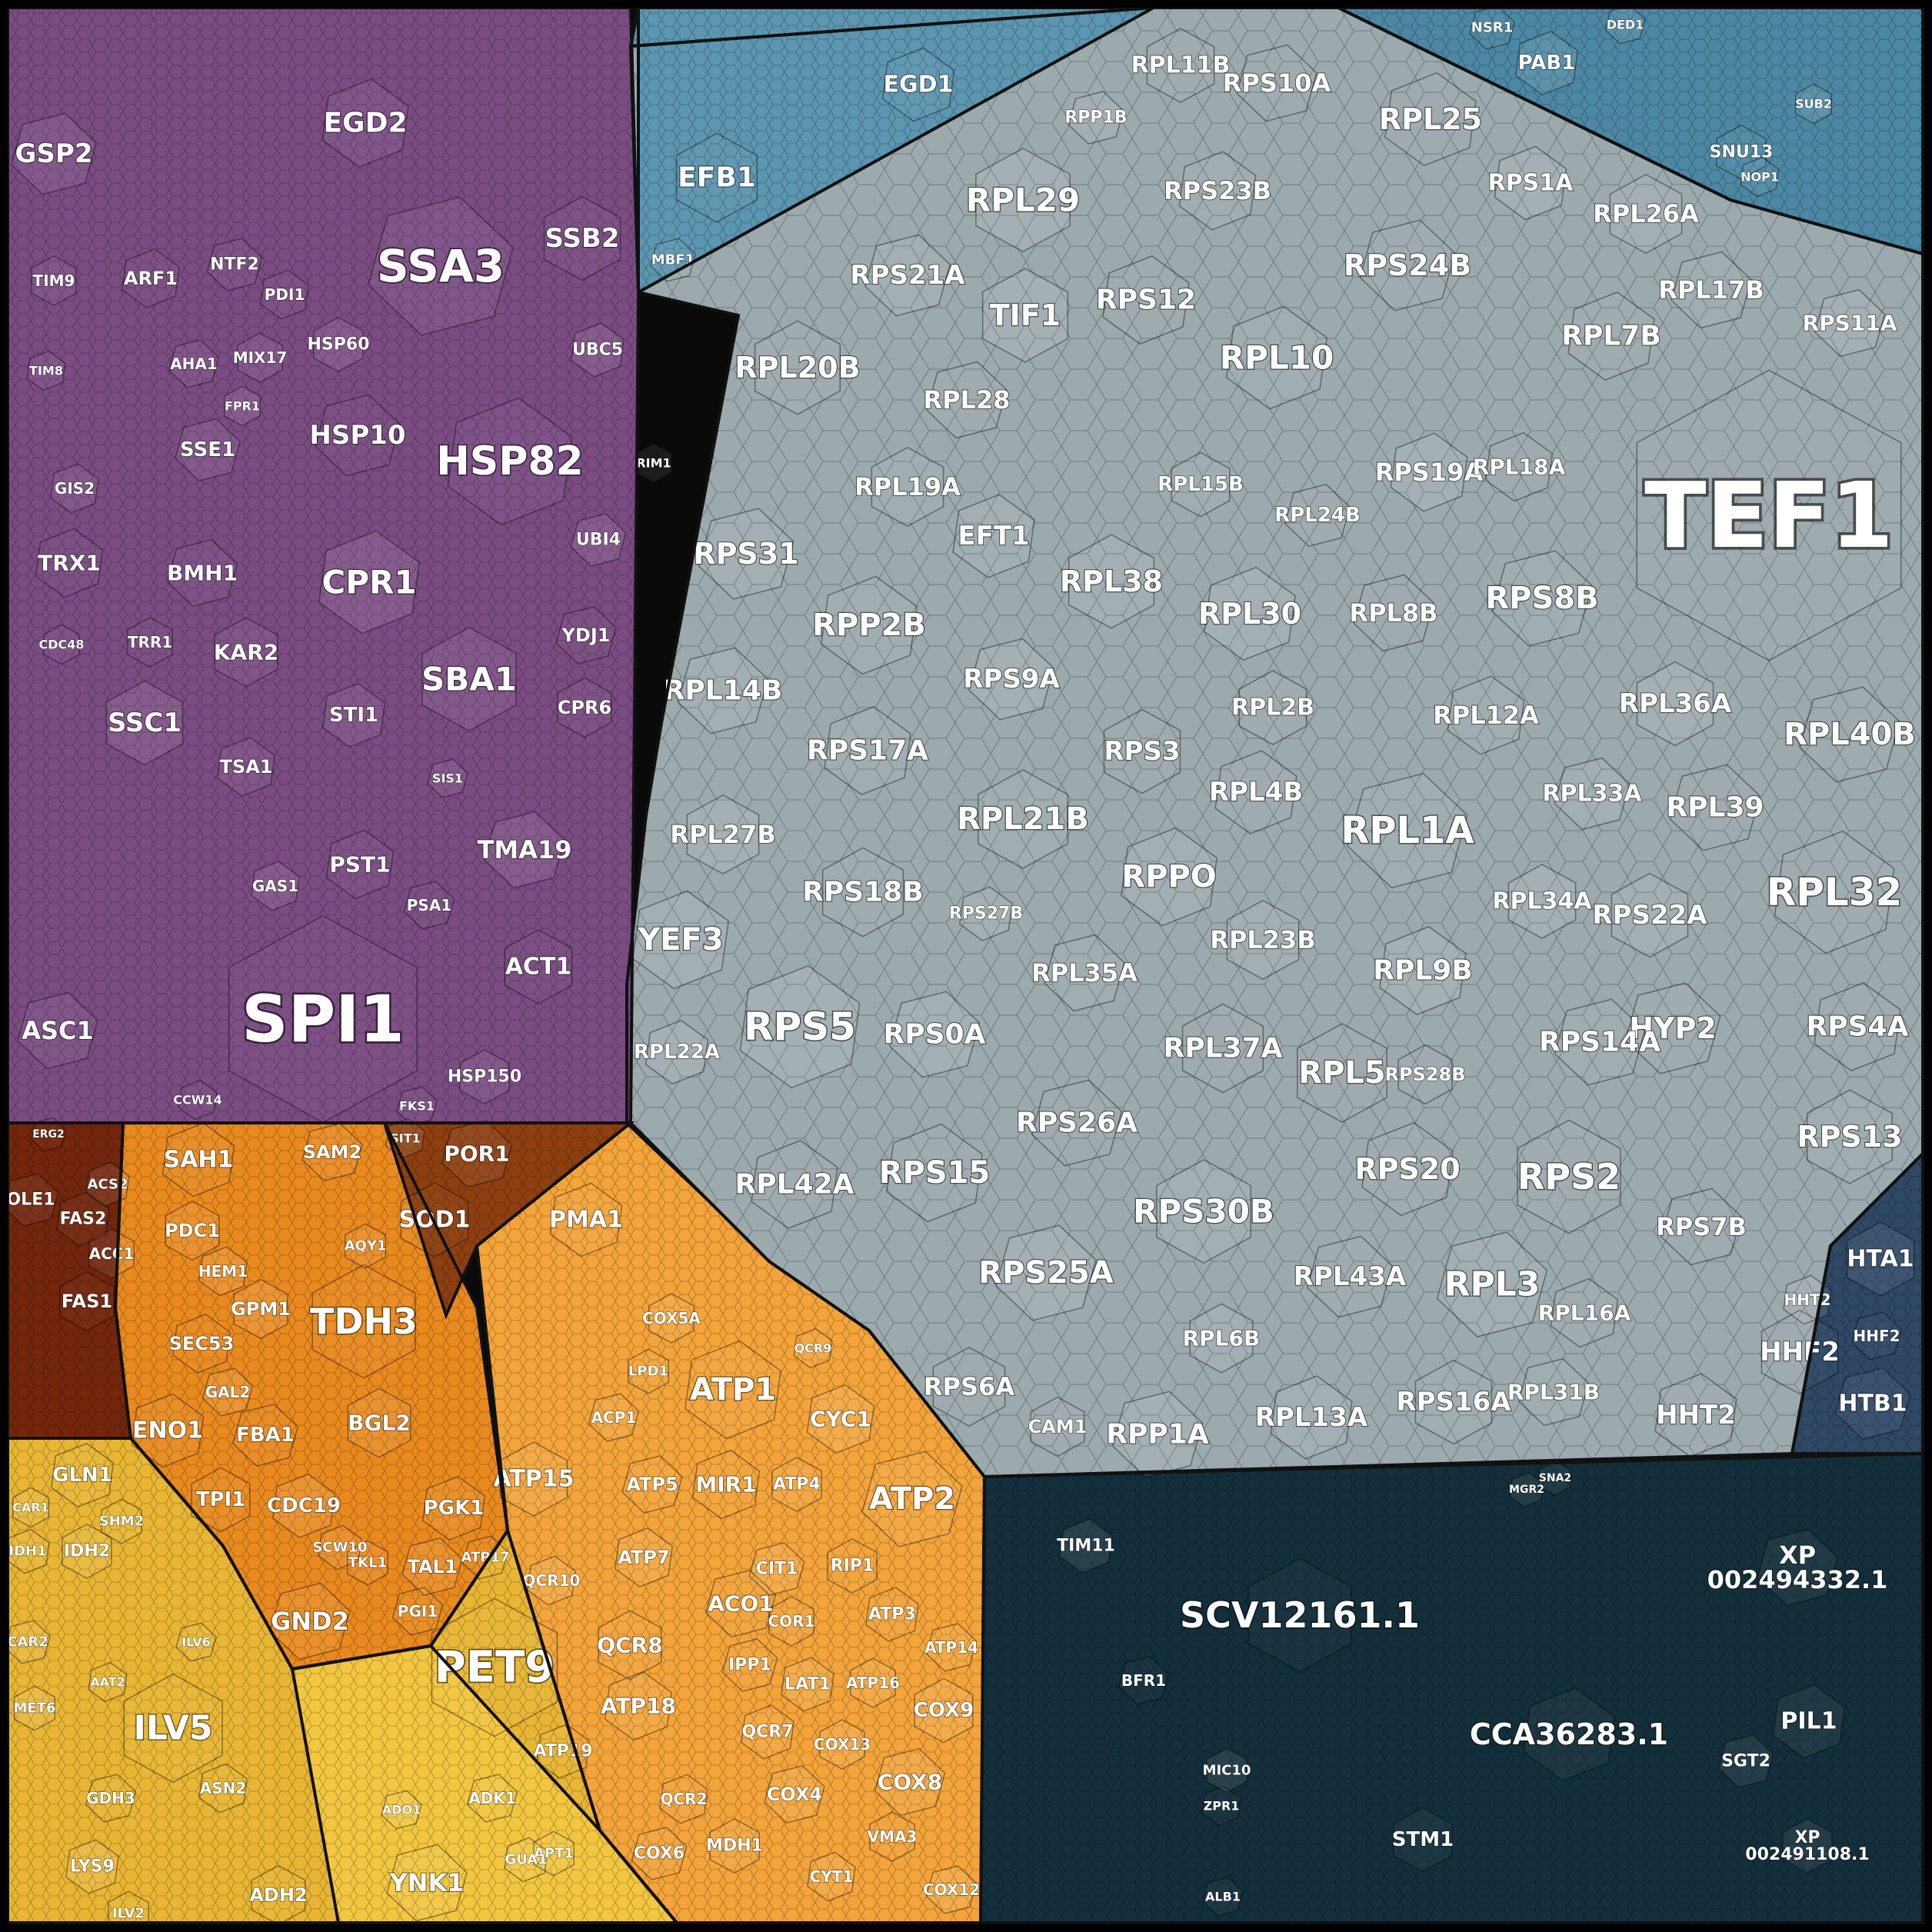 The image size is (1932, 1932). I want to click on cell-label-ribosome-10: RPL25, so click(1430, 119).